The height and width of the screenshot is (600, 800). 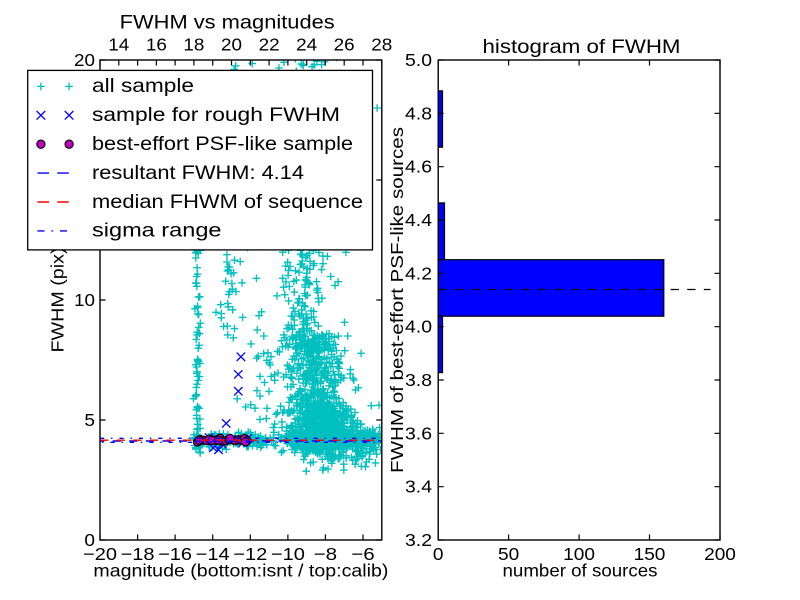 I want to click on svg-text: 24, so click(x=306, y=45).